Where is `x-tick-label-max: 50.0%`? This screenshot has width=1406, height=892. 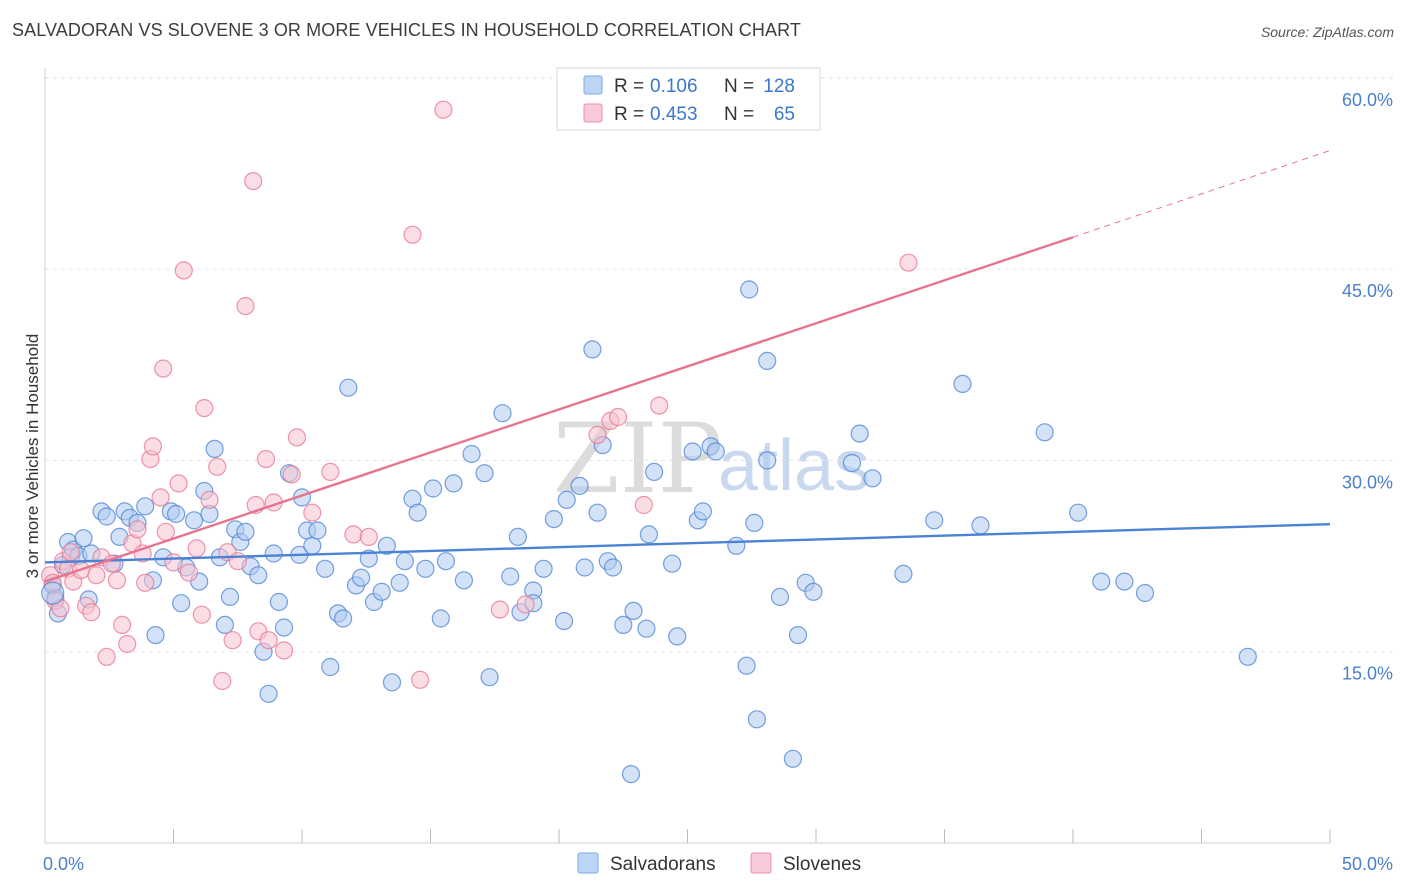
x-tick-label-max: 50.0% is located at coordinates (1367, 864).